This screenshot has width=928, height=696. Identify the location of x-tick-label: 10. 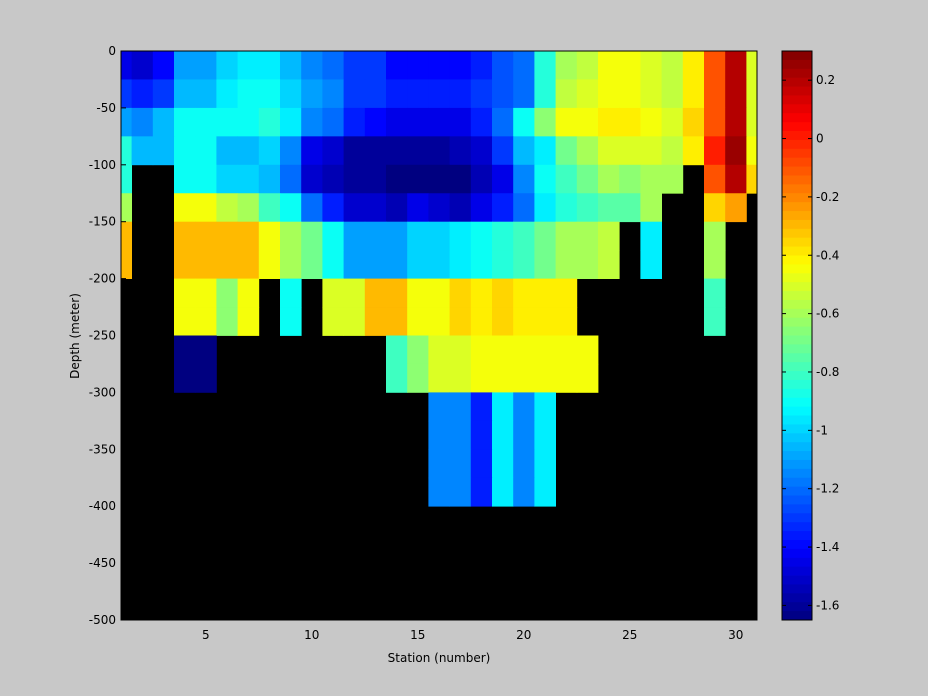
(311, 635).